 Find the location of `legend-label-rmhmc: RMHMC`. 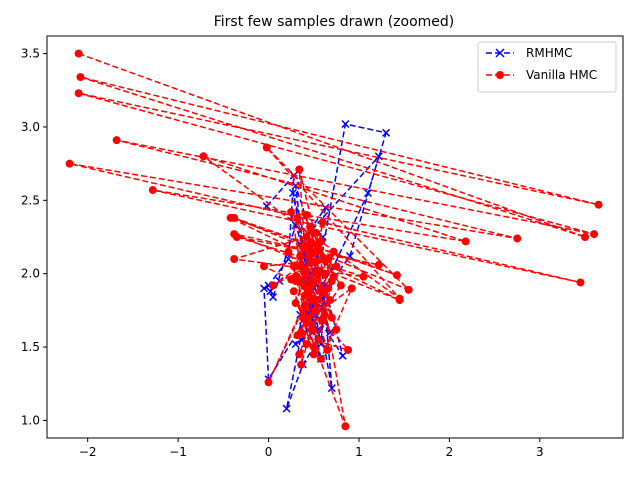

legend-label-rmhmc: RMHMC is located at coordinates (549, 53).